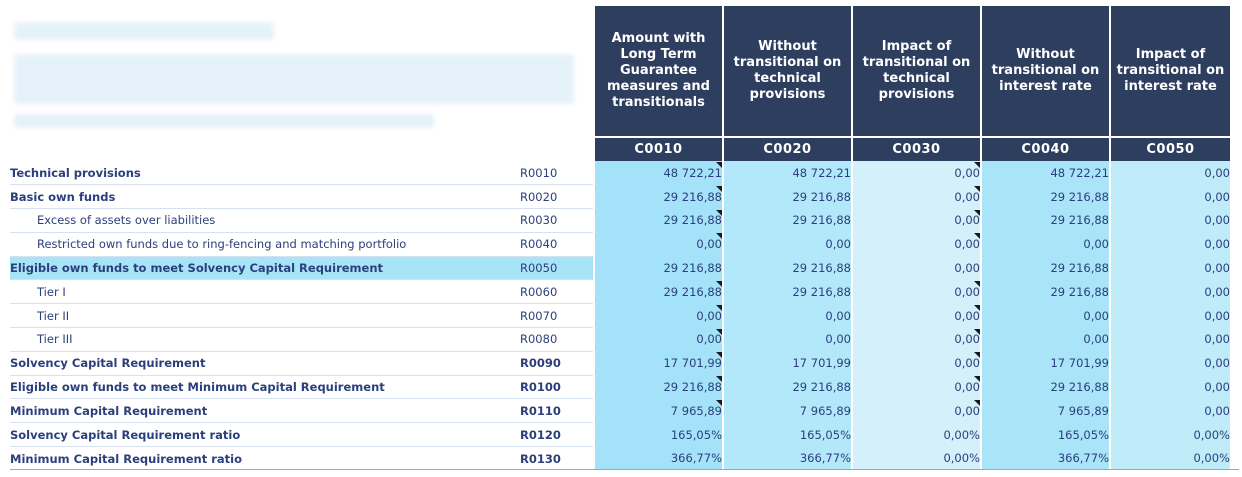 The width and height of the screenshot is (1242, 477). I want to click on column-code: C0050, so click(1169, 148).